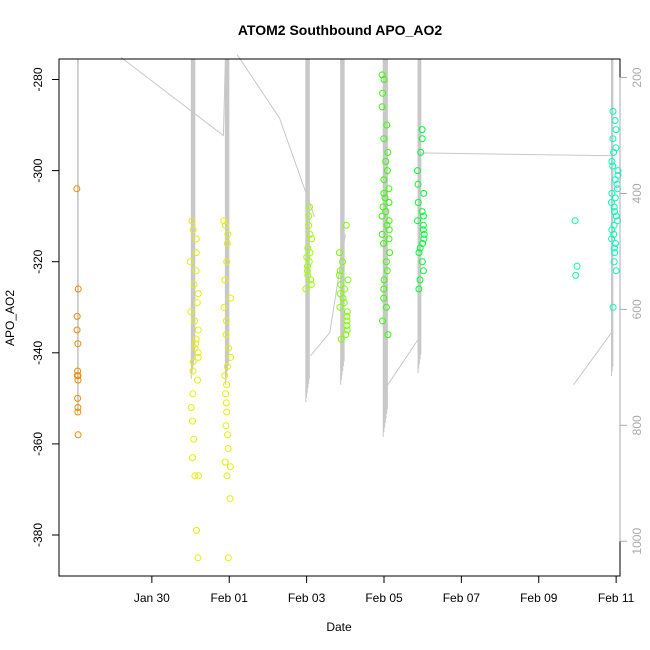 This screenshot has height=650, width=650. I want to click on x-tick-label: Feb 01, so click(230, 598).